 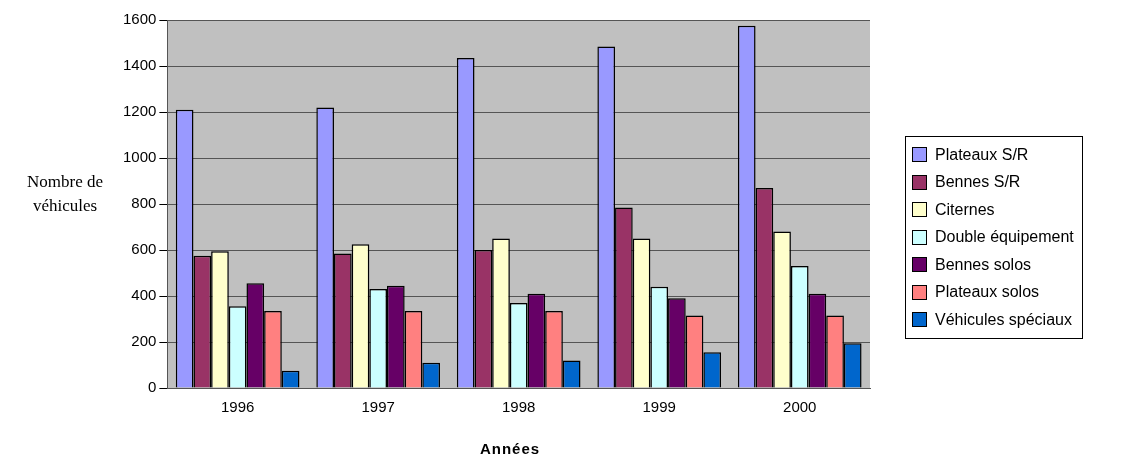 I want to click on legend-label: Bennes S/R, so click(x=978, y=182).